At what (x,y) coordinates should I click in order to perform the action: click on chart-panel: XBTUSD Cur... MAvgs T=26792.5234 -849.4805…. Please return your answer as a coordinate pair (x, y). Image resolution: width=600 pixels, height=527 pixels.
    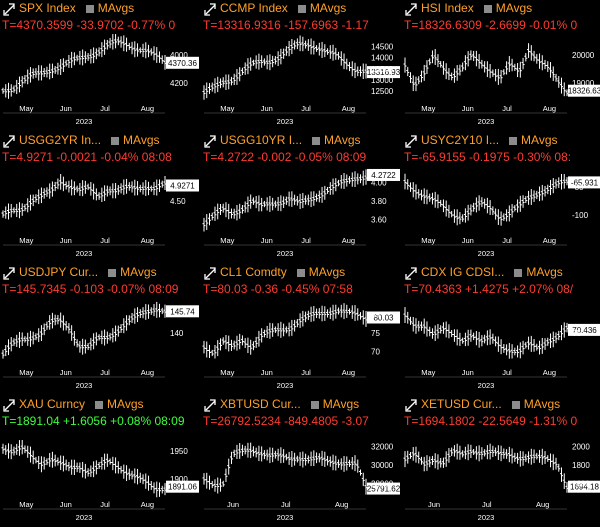
    Looking at the image, I should click on (301, 461).